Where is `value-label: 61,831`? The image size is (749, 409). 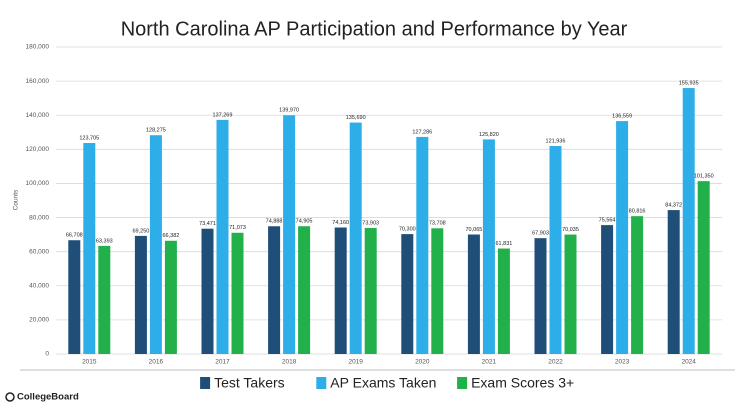
value-label: 61,831 is located at coordinates (503, 244).